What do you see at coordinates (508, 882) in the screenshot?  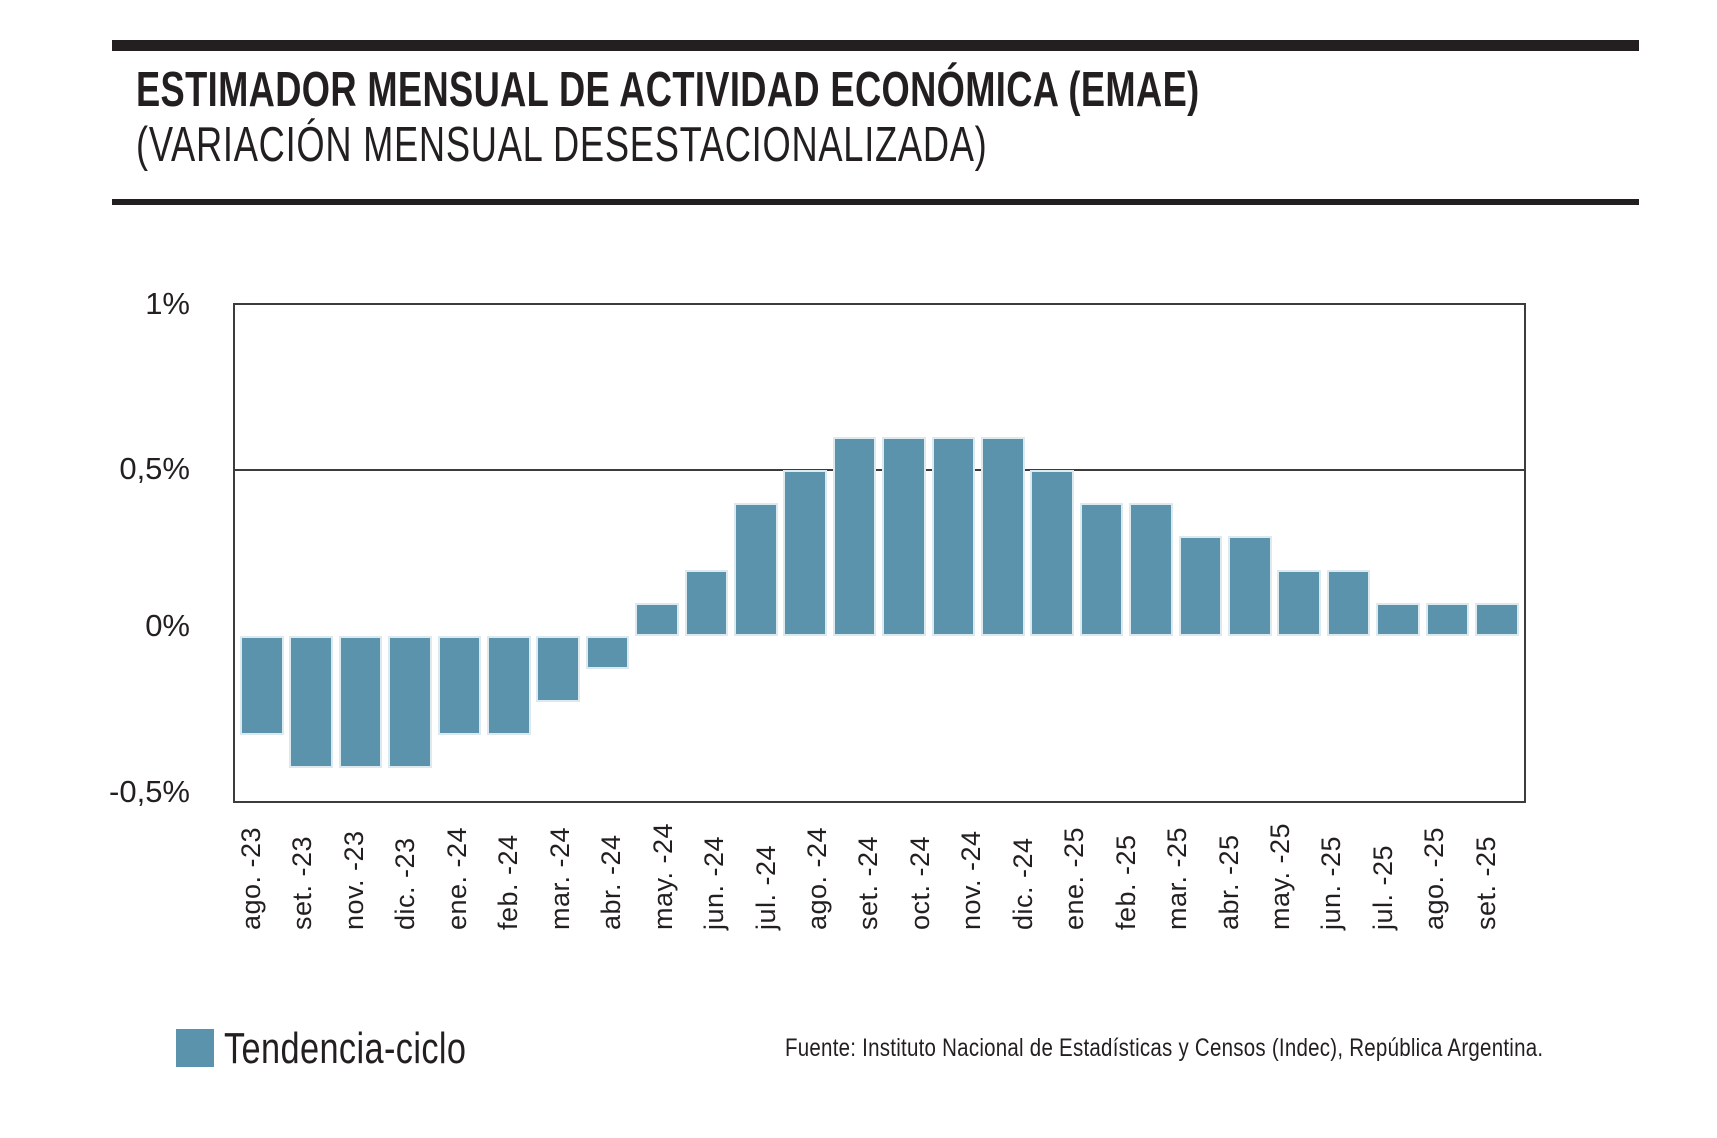 I see `x-tick-label-6: feb. -24` at bounding box center [508, 882].